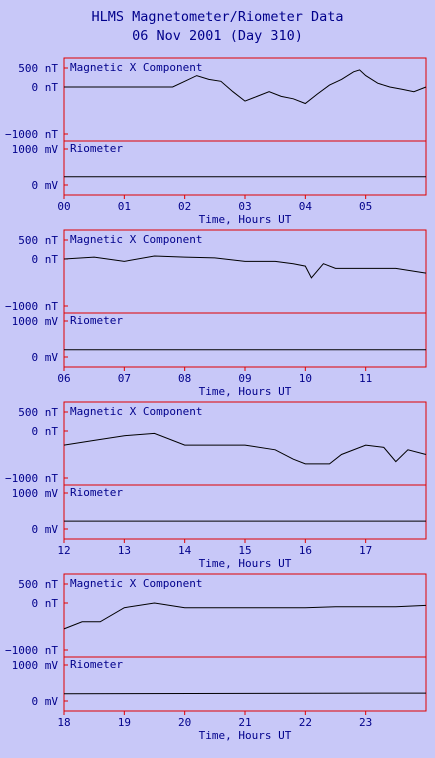 The width and height of the screenshot is (435, 758). What do you see at coordinates (124, 378) in the screenshot?
I see `x-tick-label: 07` at bounding box center [124, 378].